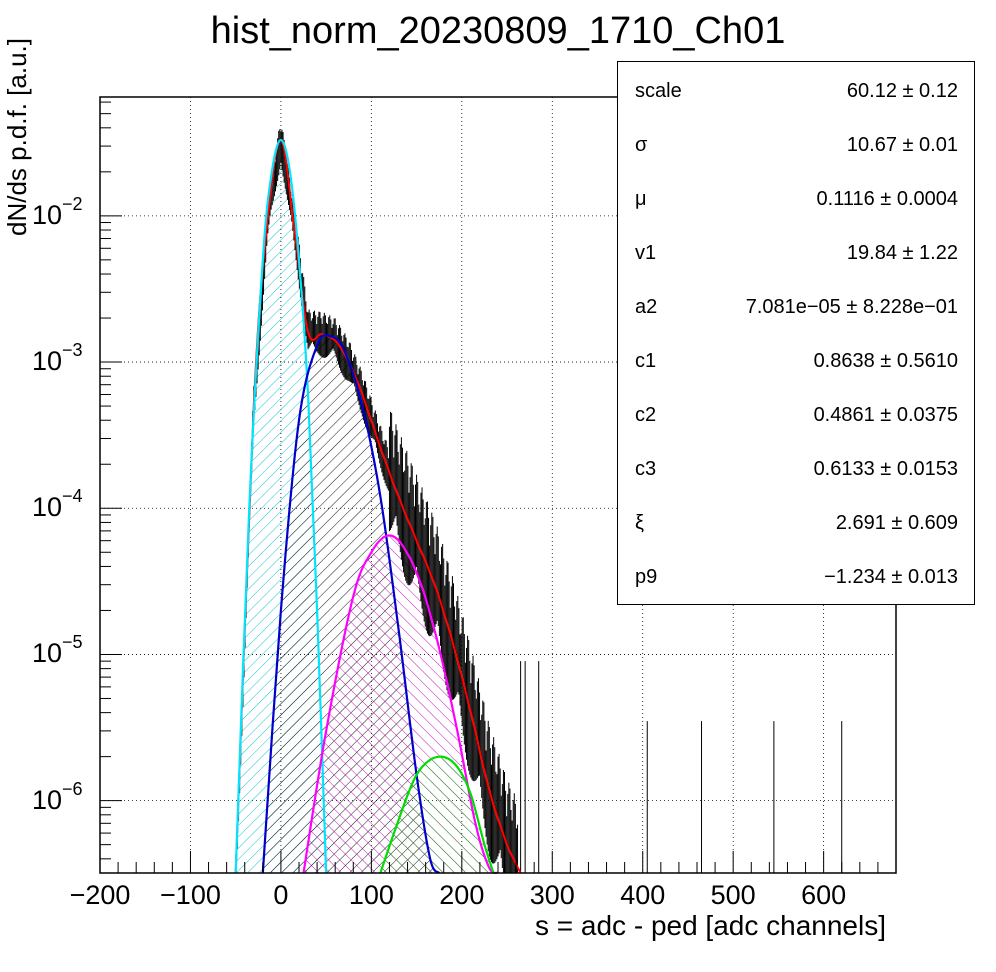  What do you see at coordinates (57, 358) in the screenshot?
I see `y-tick-label: 10⁻³` at bounding box center [57, 358].